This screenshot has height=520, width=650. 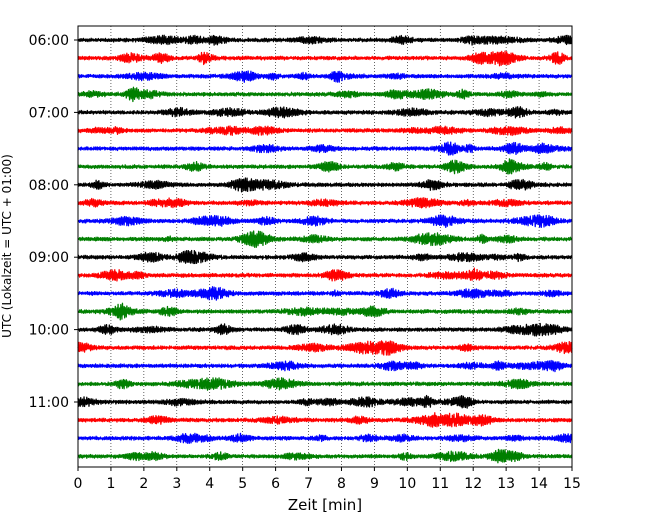 What do you see at coordinates (49, 331) in the screenshot?
I see `y-tick-label: 10:00` at bounding box center [49, 331].